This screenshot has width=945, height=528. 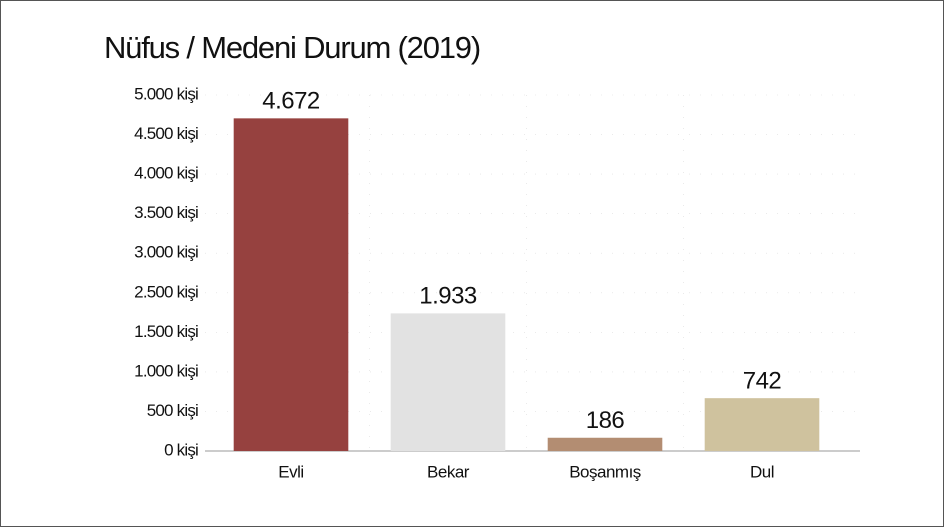 What do you see at coordinates (172, 410) in the screenshot?
I see `y-tick-label: 500 kişi` at bounding box center [172, 410].